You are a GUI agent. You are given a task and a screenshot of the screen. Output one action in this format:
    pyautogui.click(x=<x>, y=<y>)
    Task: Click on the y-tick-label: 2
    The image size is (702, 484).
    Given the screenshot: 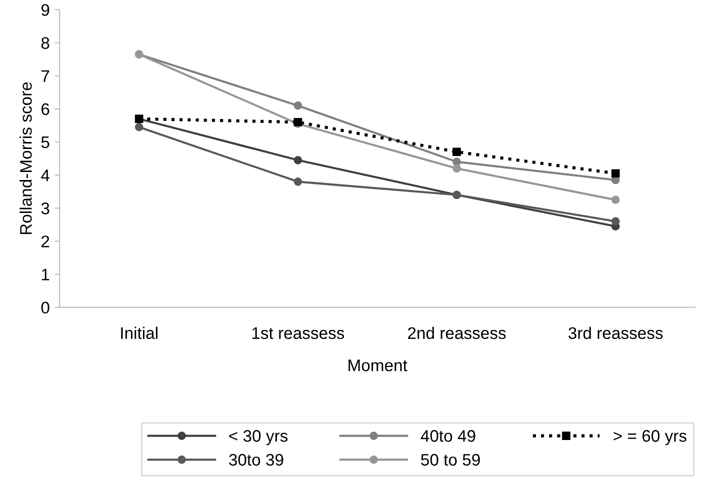 What is the action you would take?
    pyautogui.click(x=46, y=242)
    